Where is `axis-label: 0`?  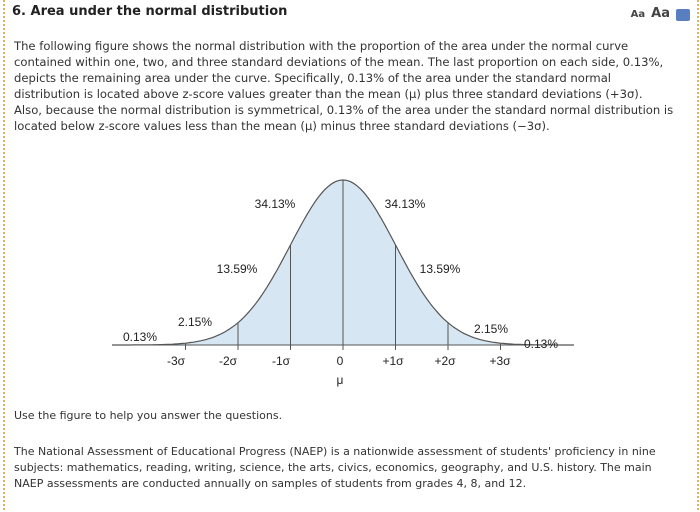
axis-label: 0 is located at coordinates (340, 361).